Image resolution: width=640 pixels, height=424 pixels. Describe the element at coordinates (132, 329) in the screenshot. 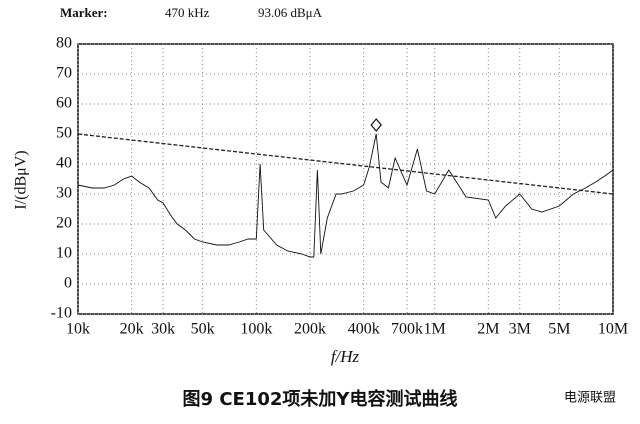

I see `x-tick-label: 20k` at that location.